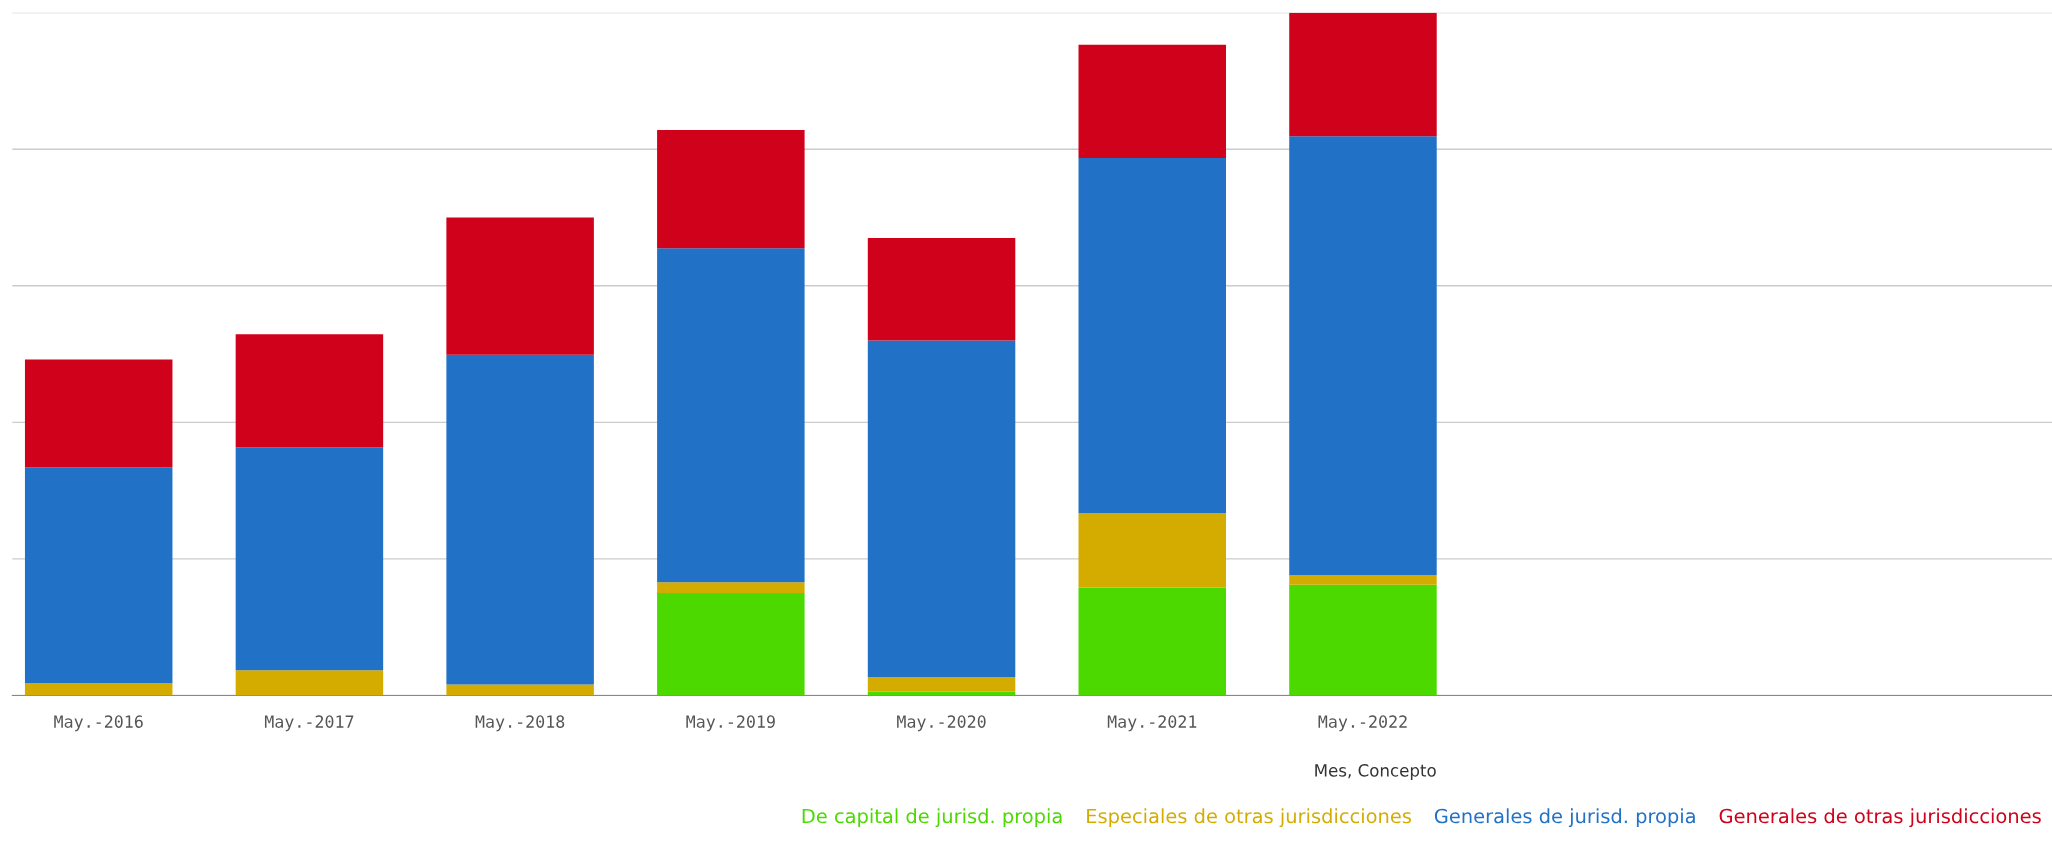 Image resolution: width=2052 pixels, height=843 pixels. Describe the element at coordinates (1152, 723) in the screenshot. I see `x-tick-label: May.-2021` at that location.